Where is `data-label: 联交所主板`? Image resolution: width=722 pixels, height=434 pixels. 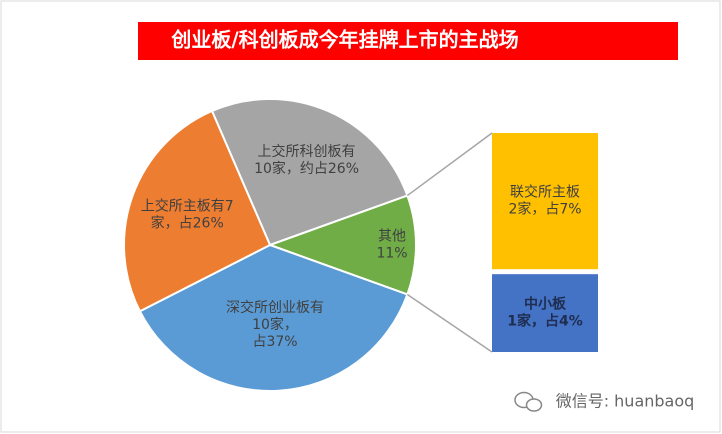
data-label: 联交所主板 is located at coordinates (545, 192).